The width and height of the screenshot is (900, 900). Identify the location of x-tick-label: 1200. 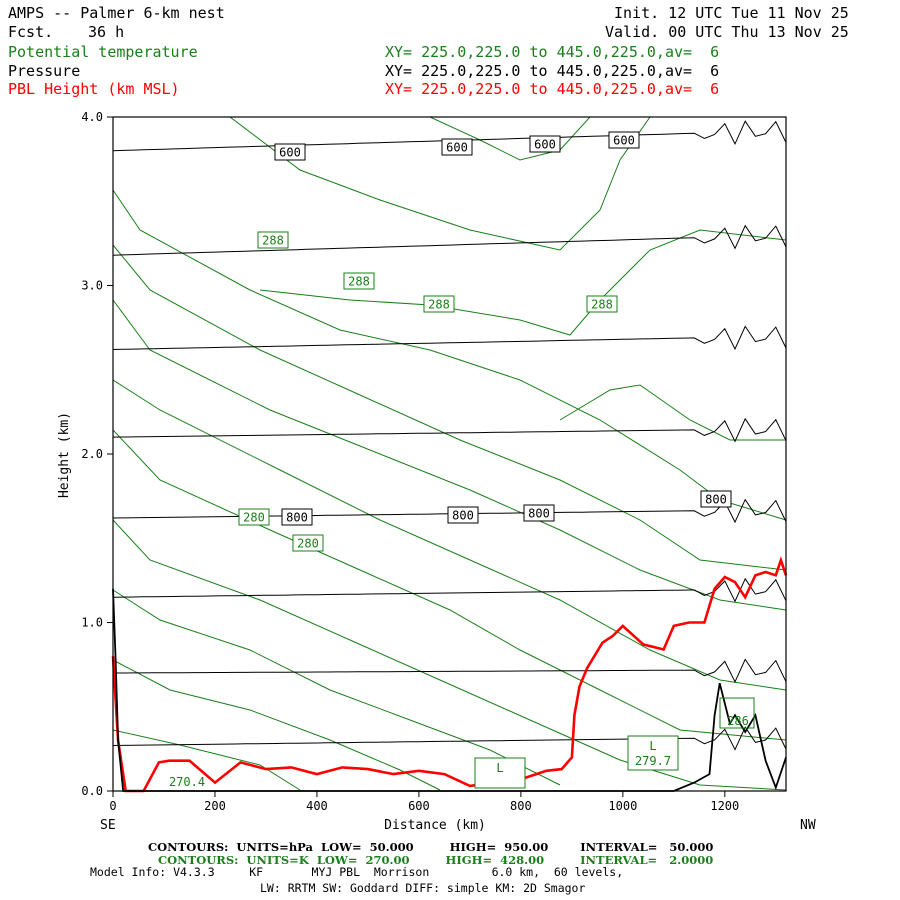
(724, 806).